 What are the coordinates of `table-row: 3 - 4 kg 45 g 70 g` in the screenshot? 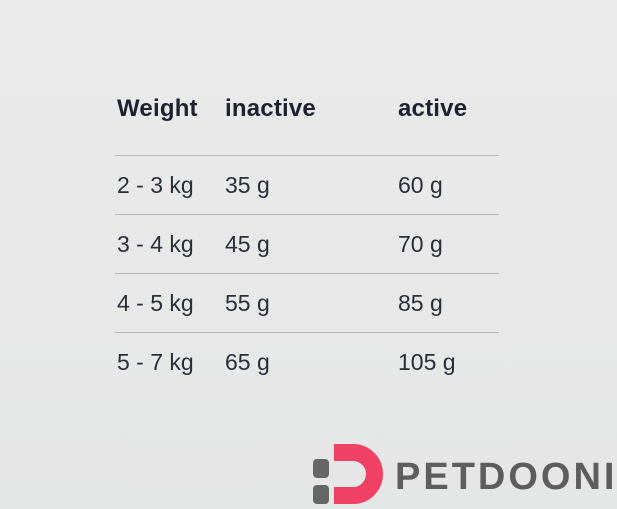 It's located at (307, 244).